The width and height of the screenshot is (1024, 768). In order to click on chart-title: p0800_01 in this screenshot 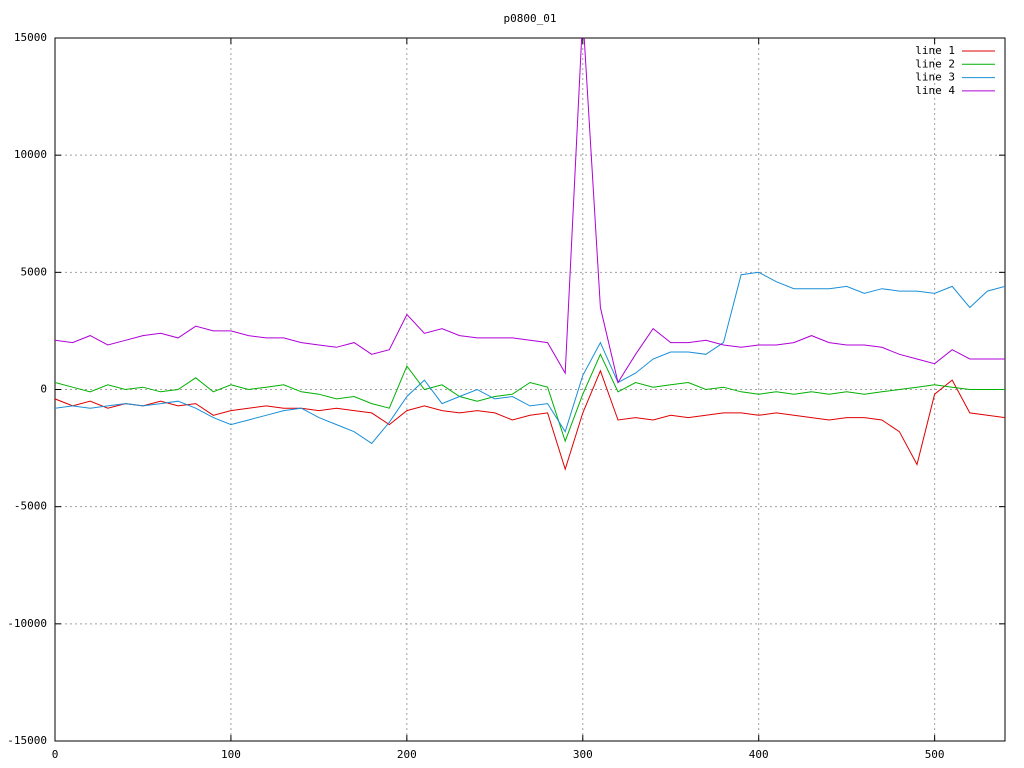, I will do `click(530, 18)`.